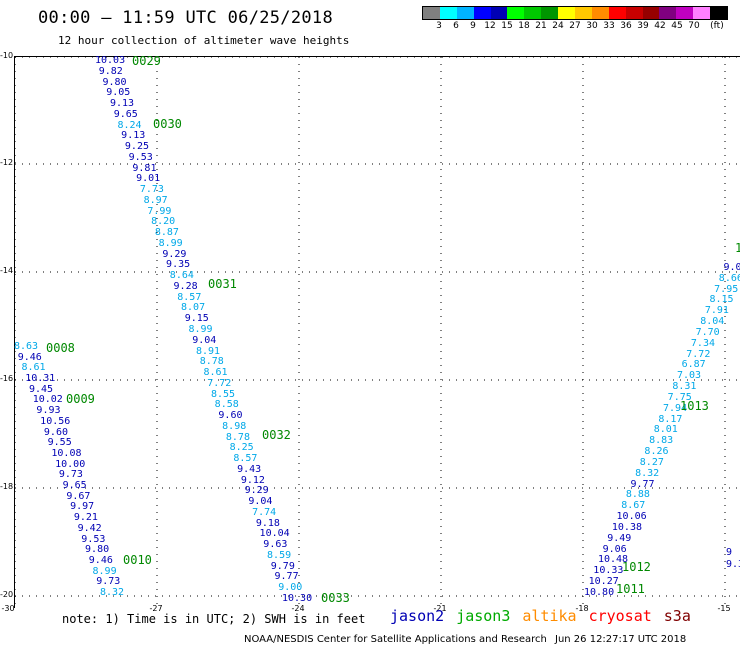  What do you see at coordinates (110, 60) in the screenshot?
I see `wave-height-value: 10.03` at bounding box center [110, 60].